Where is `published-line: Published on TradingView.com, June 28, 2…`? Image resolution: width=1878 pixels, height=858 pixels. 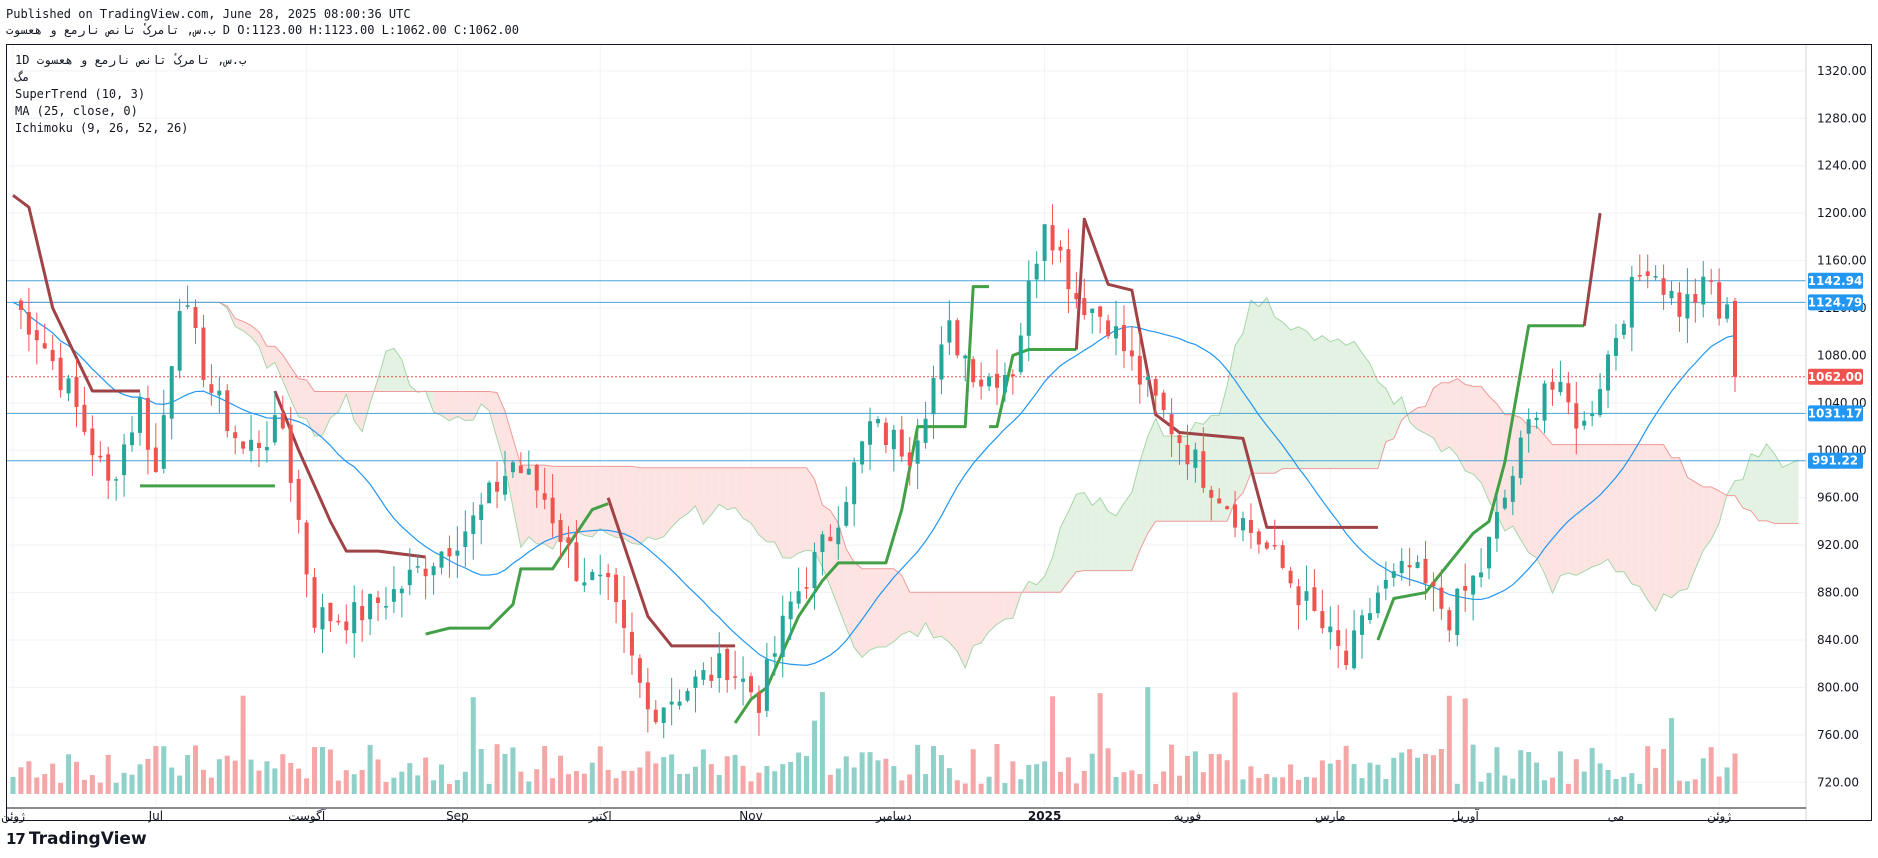 published-line: Published on TradingView.com, June 28, 2… is located at coordinates (208, 14).